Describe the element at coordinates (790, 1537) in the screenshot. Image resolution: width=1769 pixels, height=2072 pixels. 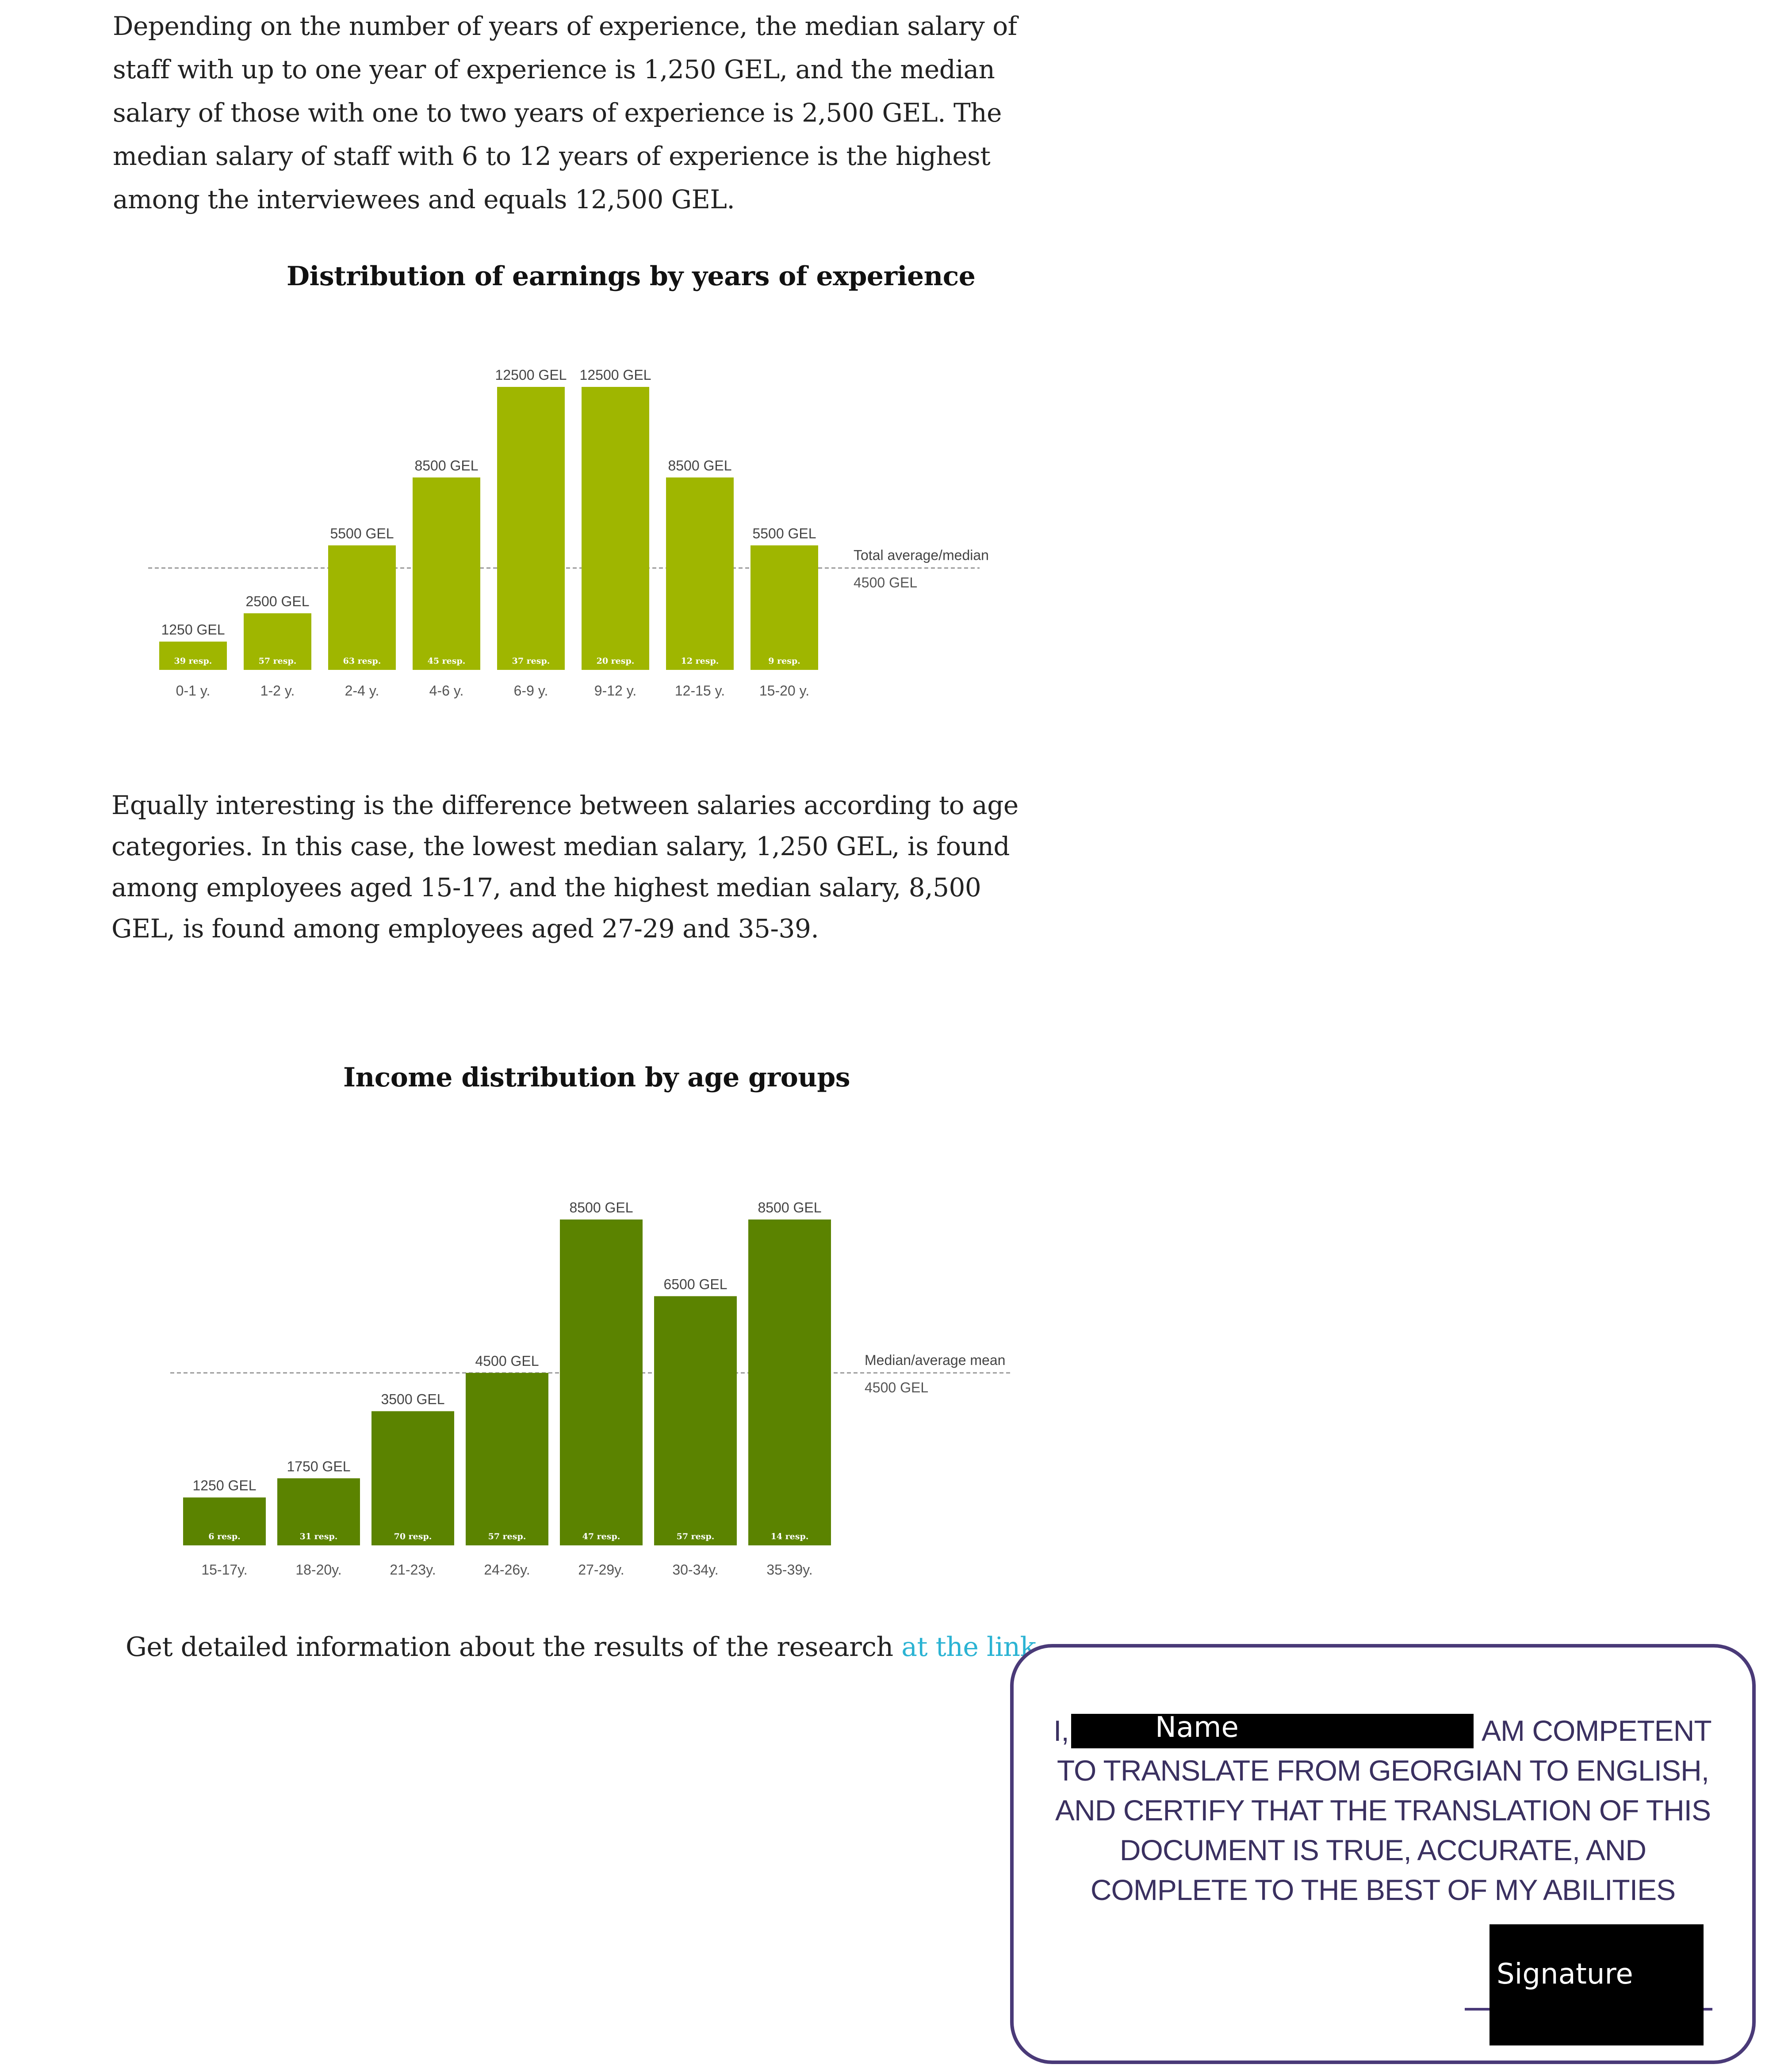
I see `bar-respondents-label: 14 resp.` at that location.